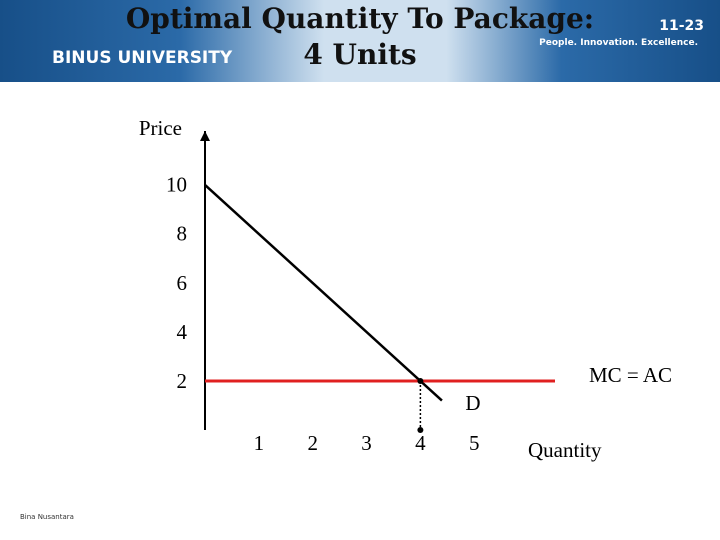 The width and height of the screenshot is (720, 540). Describe the element at coordinates (420, 443) in the screenshot. I see `x-tick-label: 4` at that location.